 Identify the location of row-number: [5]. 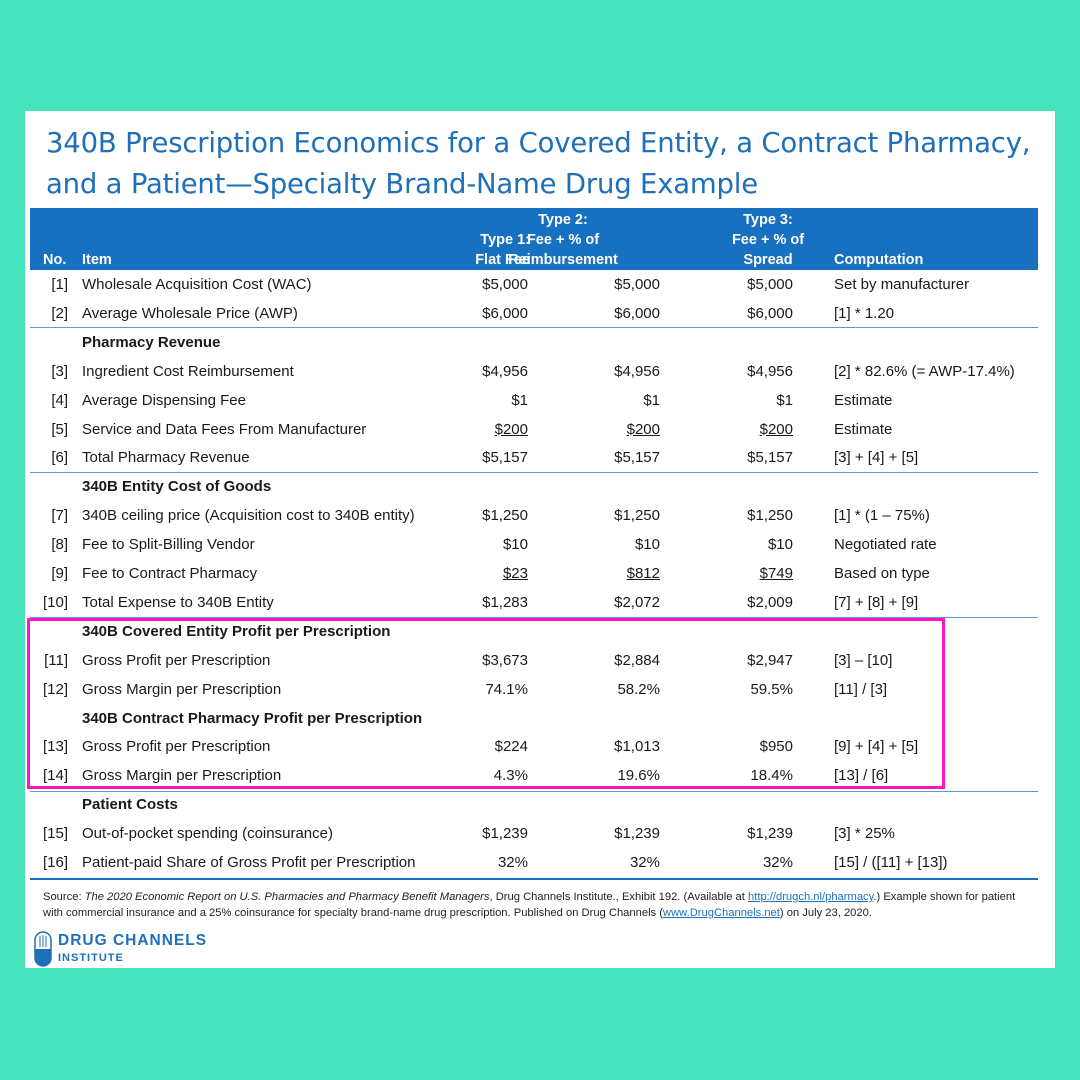
(59, 429).